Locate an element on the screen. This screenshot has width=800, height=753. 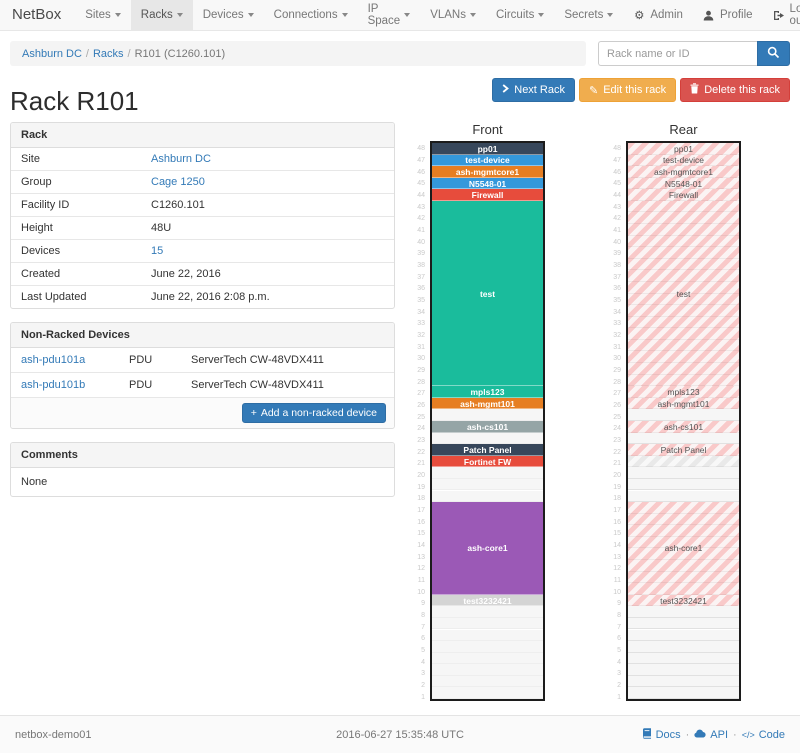
nav-item-connections: Connections is located at coordinates (311, 15).